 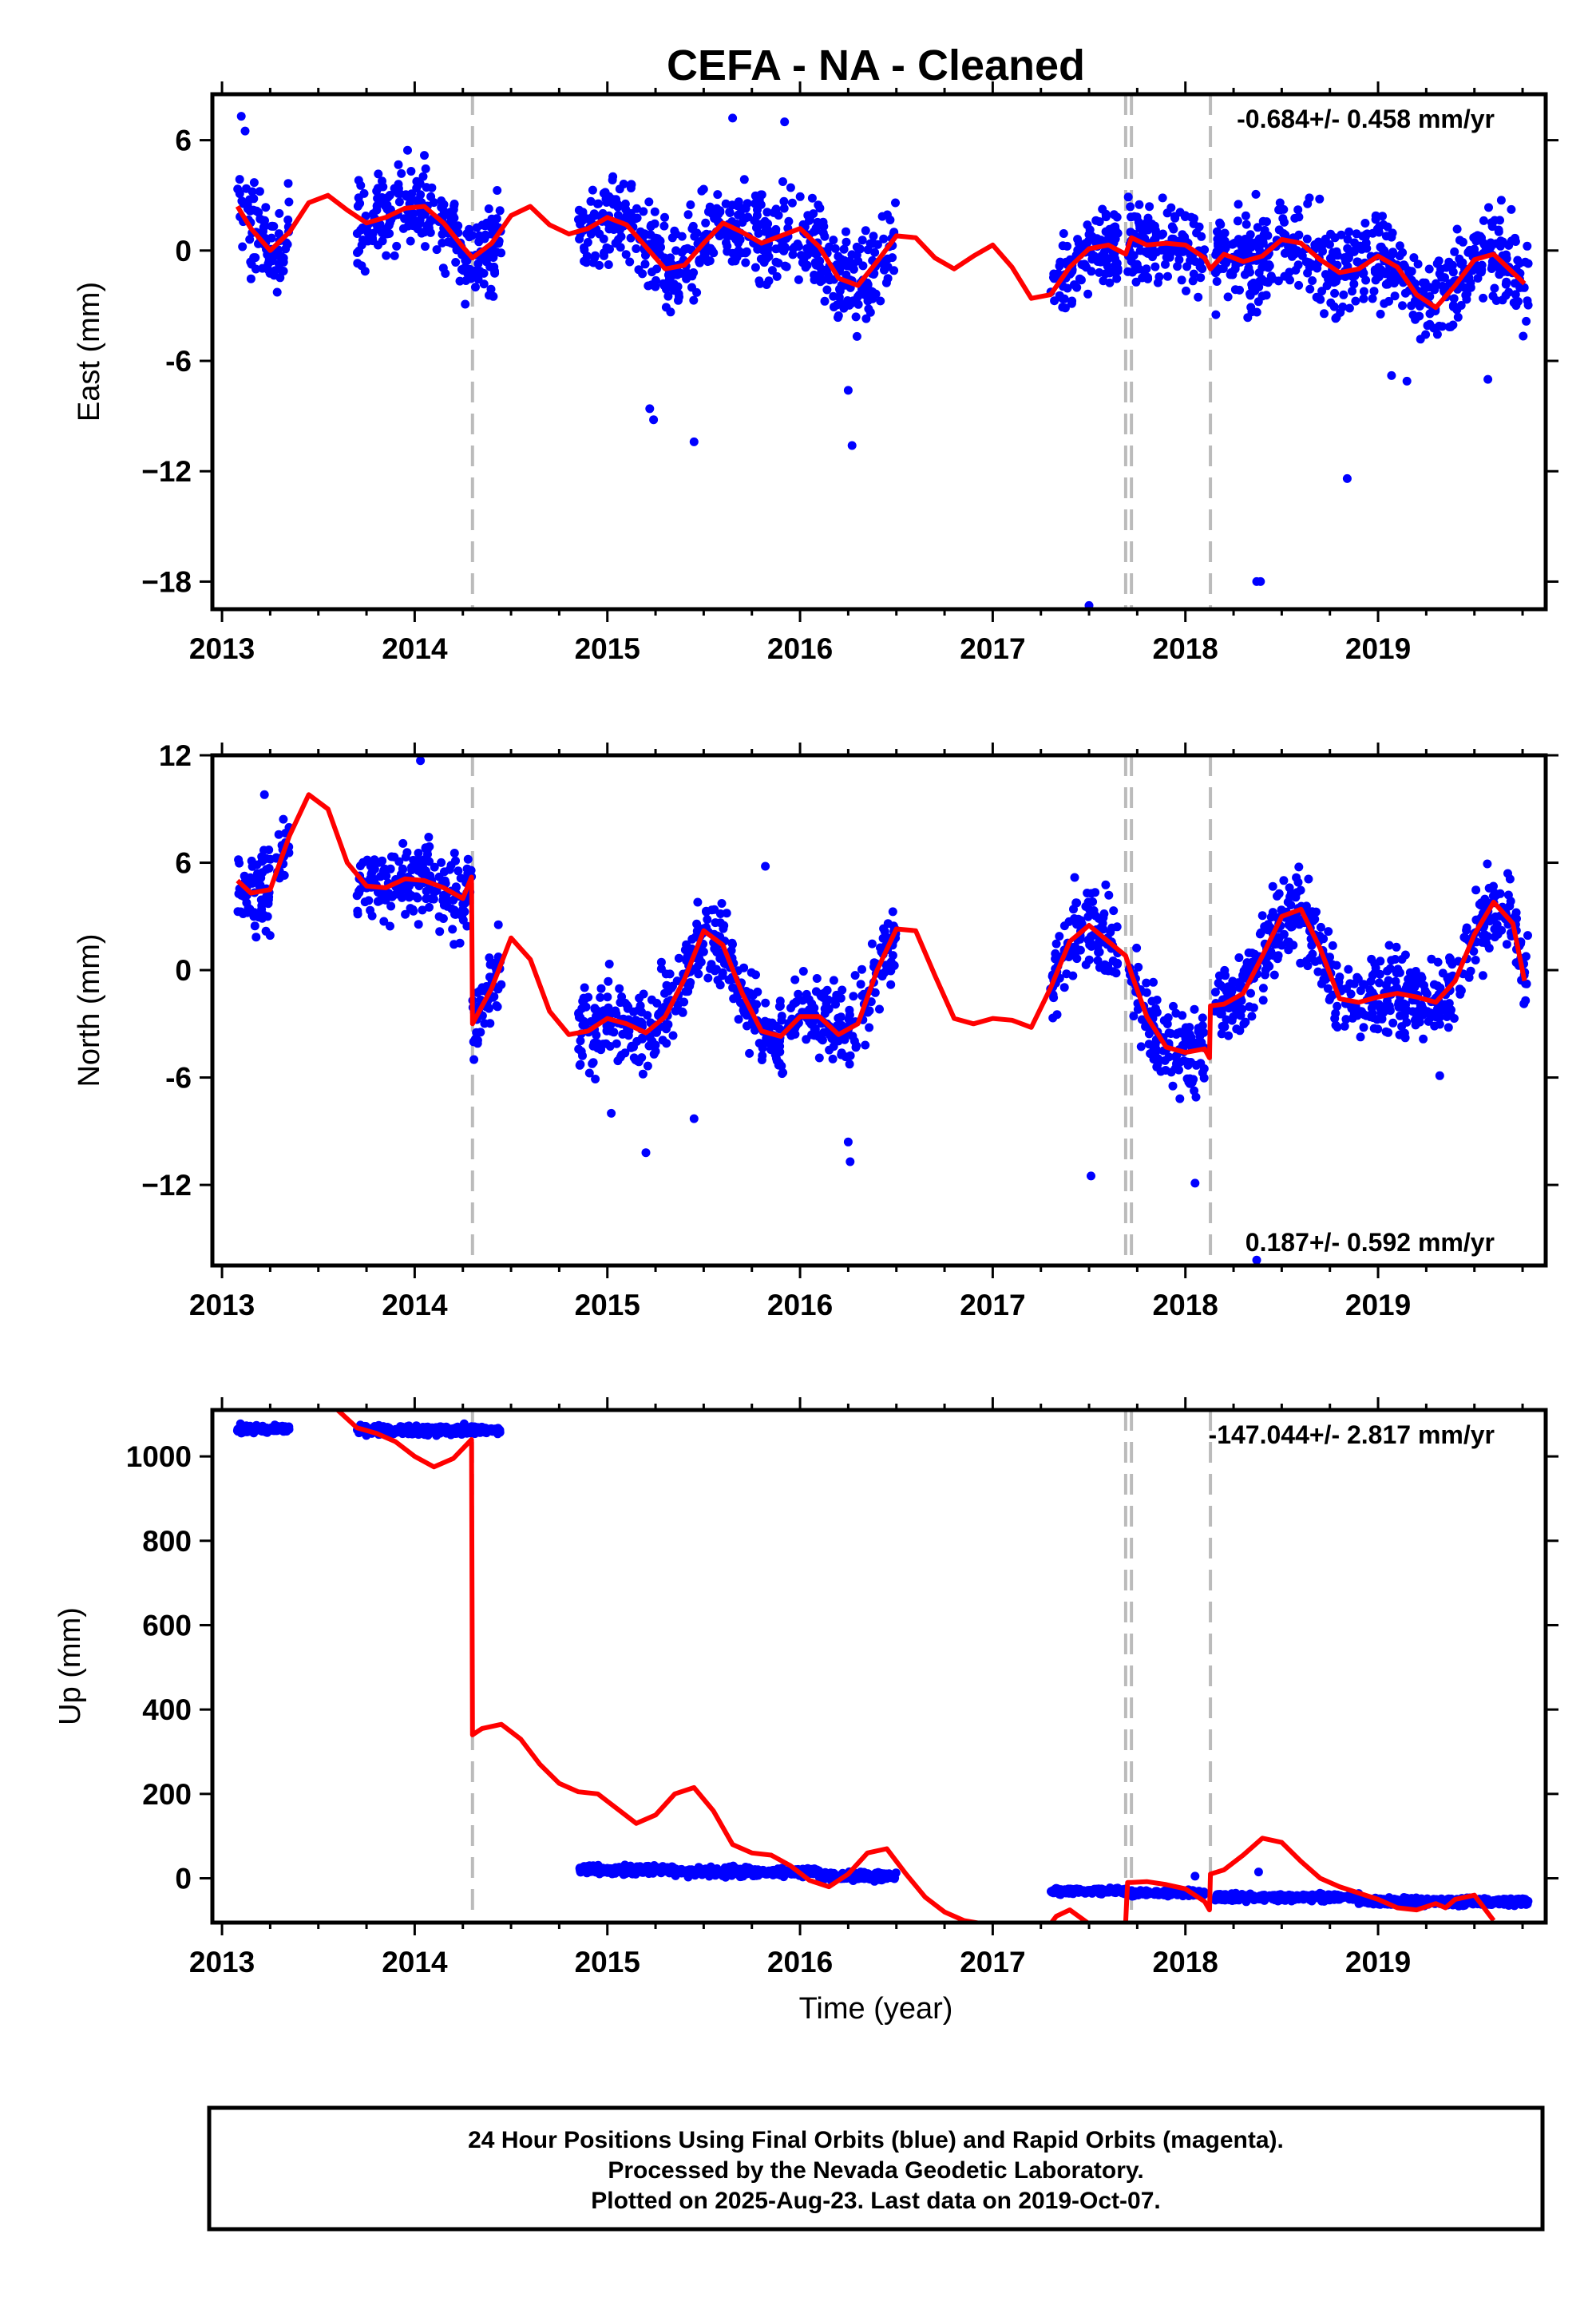 I want to click on x-tick-label: 2018, so click(x=1185, y=648).